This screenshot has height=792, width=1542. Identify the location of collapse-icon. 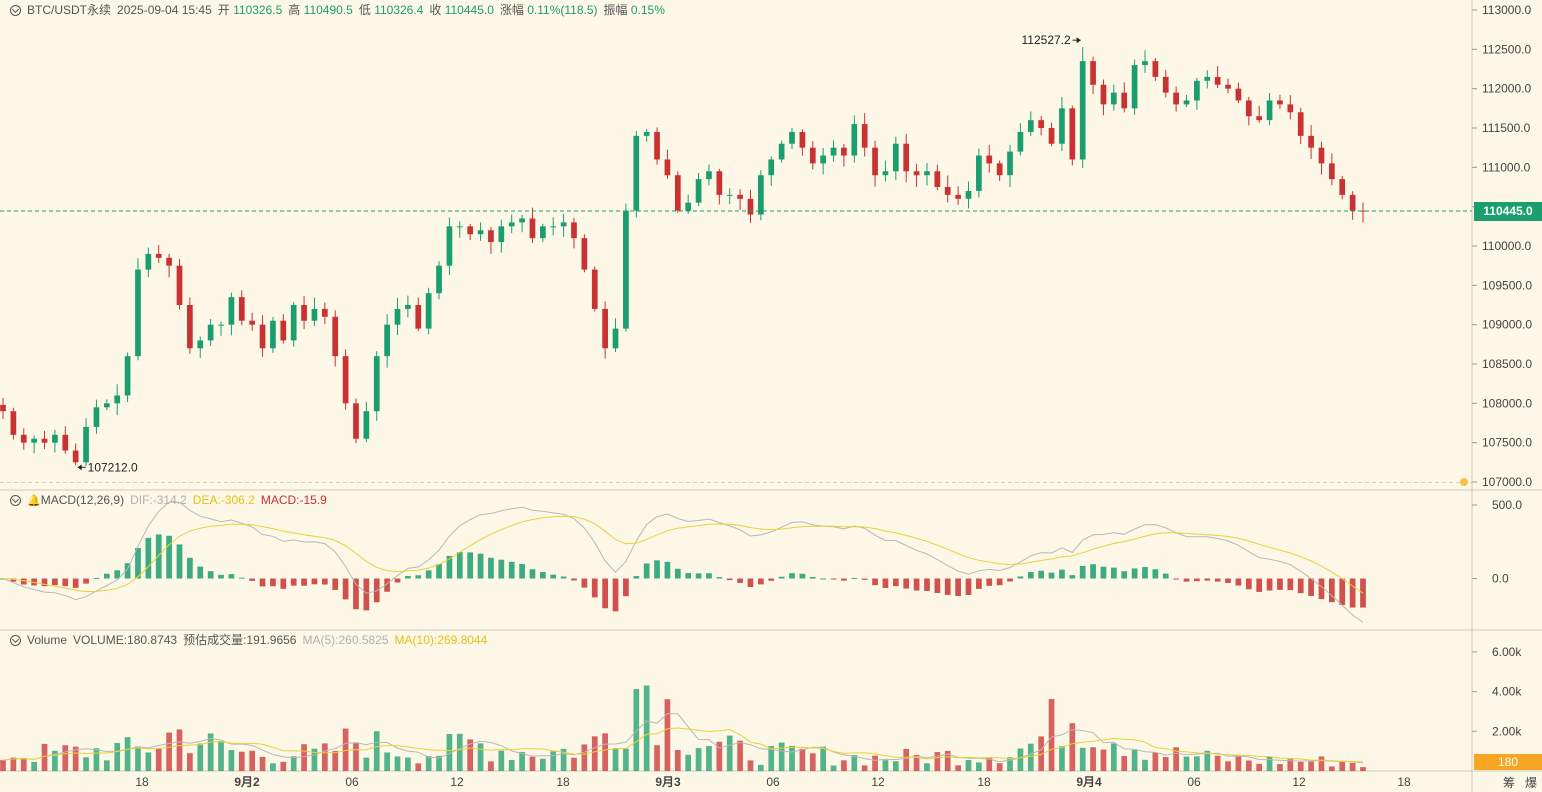
(15, 10).